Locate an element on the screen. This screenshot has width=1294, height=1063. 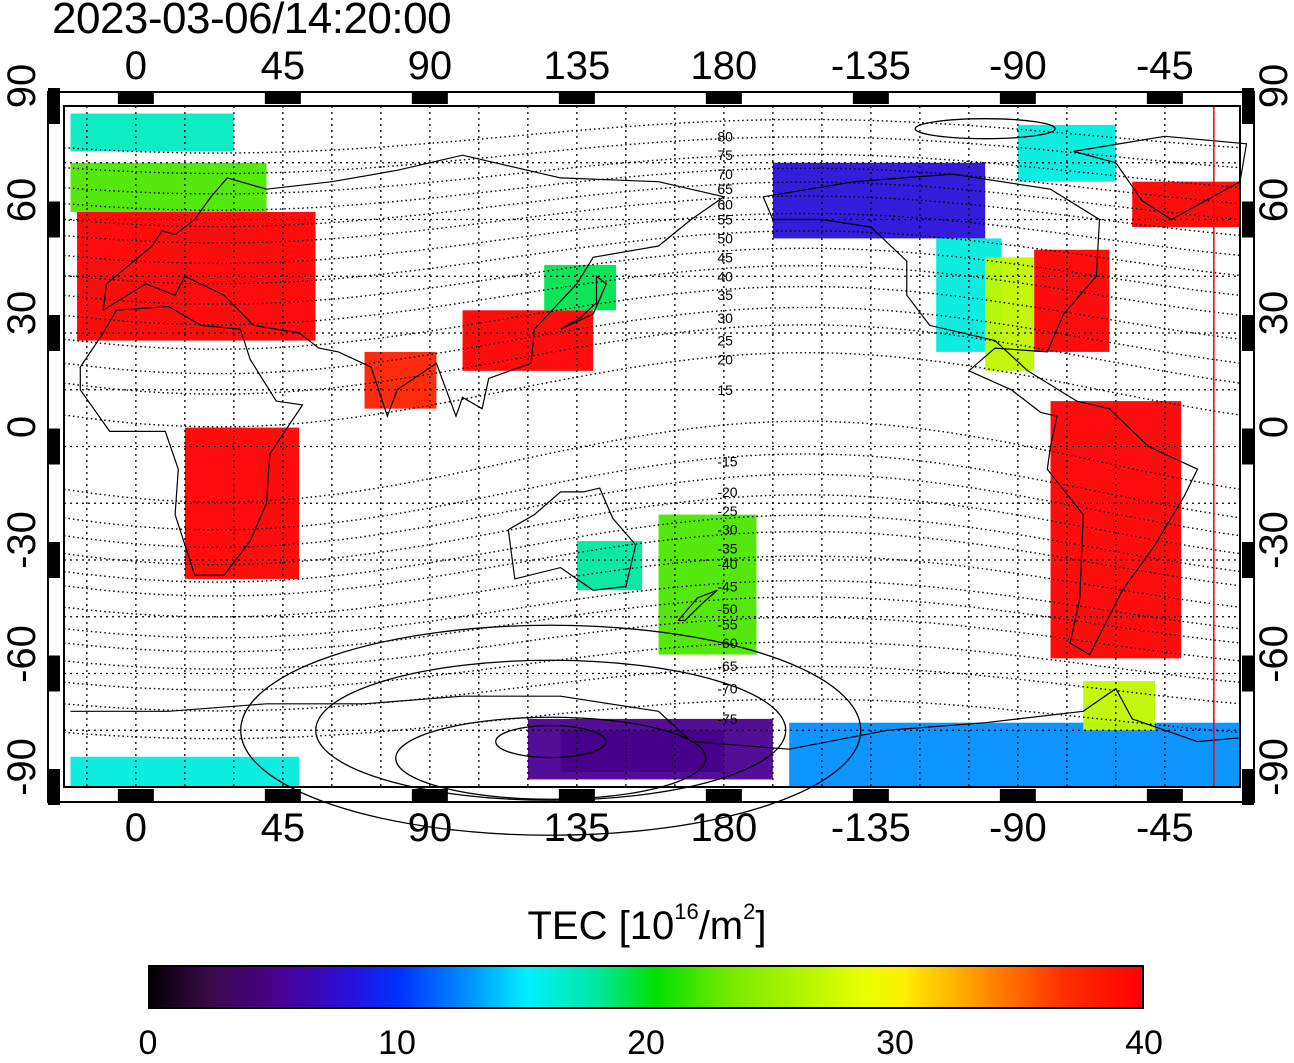
magnetic-lat-label: -15 is located at coordinates (727, 462).